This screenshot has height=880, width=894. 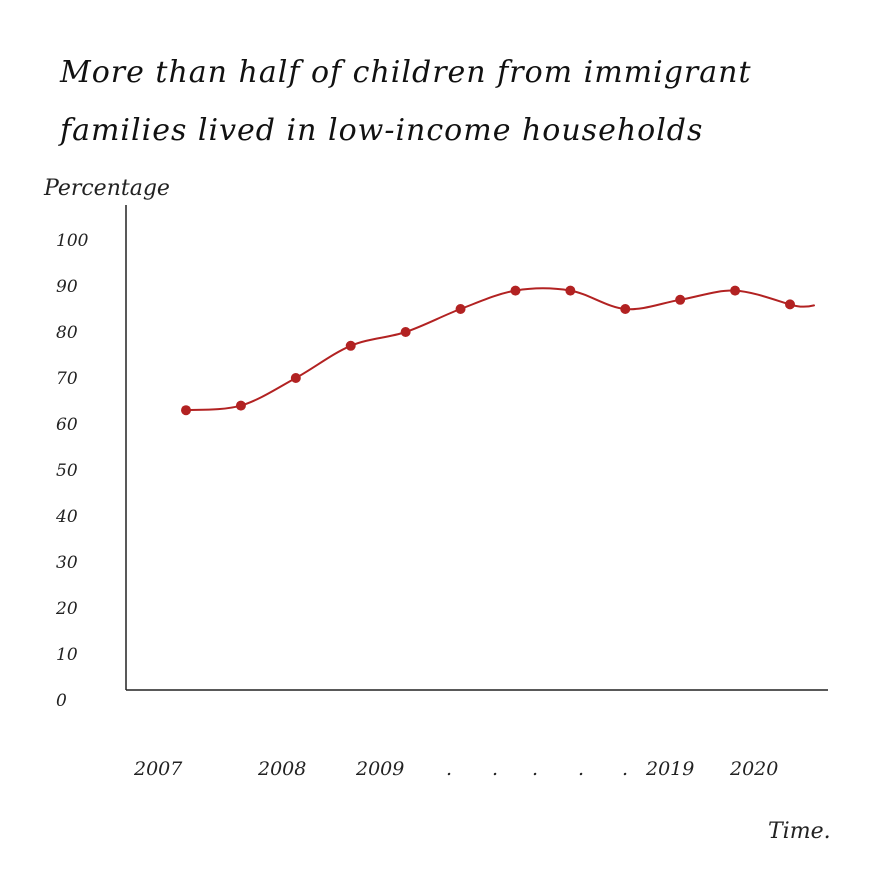 I want to click on x-tick-label: 2007, so click(x=158, y=769).